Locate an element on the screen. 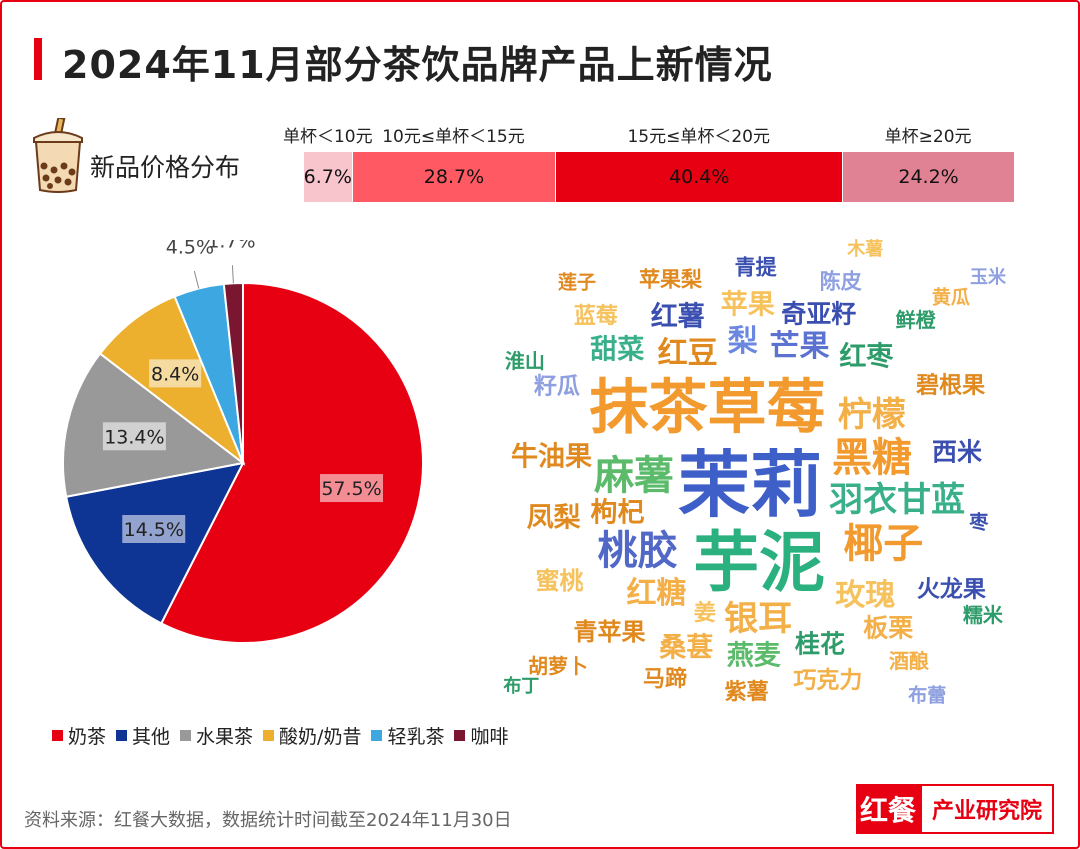 Image resolution: width=1080 pixels, height=849 pixels. price-range-label-1: 单杯＜10元 is located at coordinates (327, 137).